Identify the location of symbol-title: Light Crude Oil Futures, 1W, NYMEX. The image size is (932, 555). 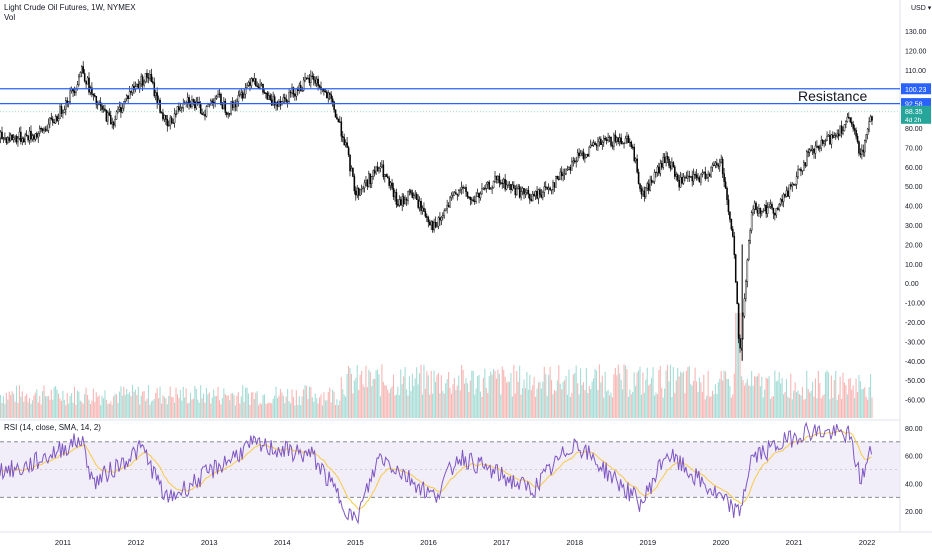
(70, 7).